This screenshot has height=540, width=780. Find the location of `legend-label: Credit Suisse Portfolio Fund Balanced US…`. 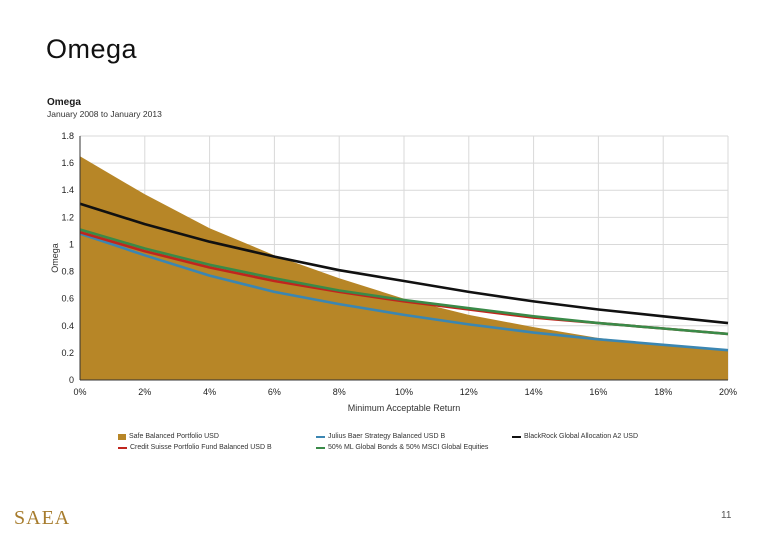

legend-label: Credit Suisse Portfolio Fund Balanced US… is located at coordinates (201, 447).